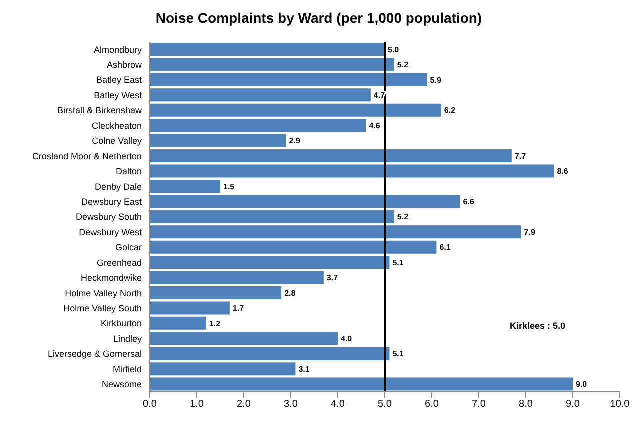 The image size is (638, 421). Describe the element at coordinates (238, 309) in the screenshot. I see `data-label: 1.7` at that location.